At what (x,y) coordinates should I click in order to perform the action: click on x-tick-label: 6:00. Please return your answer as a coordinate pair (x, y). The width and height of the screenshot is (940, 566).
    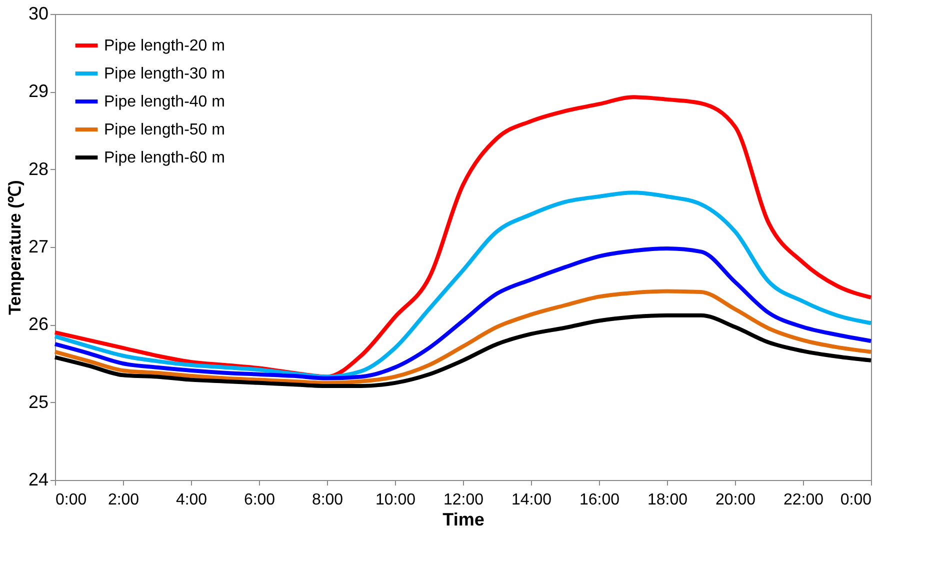
    Looking at the image, I should click on (260, 500).